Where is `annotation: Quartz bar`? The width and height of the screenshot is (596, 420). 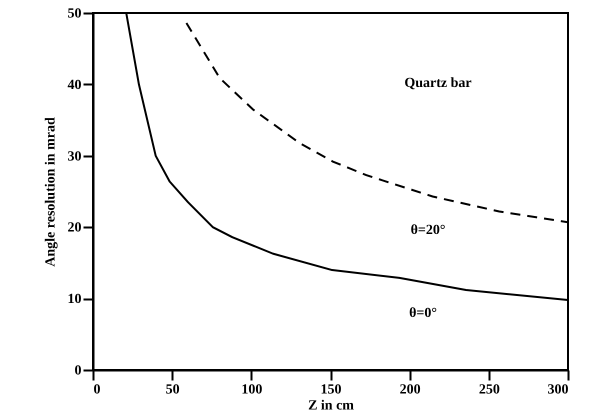 annotation: Quartz bar is located at coordinates (438, 83).